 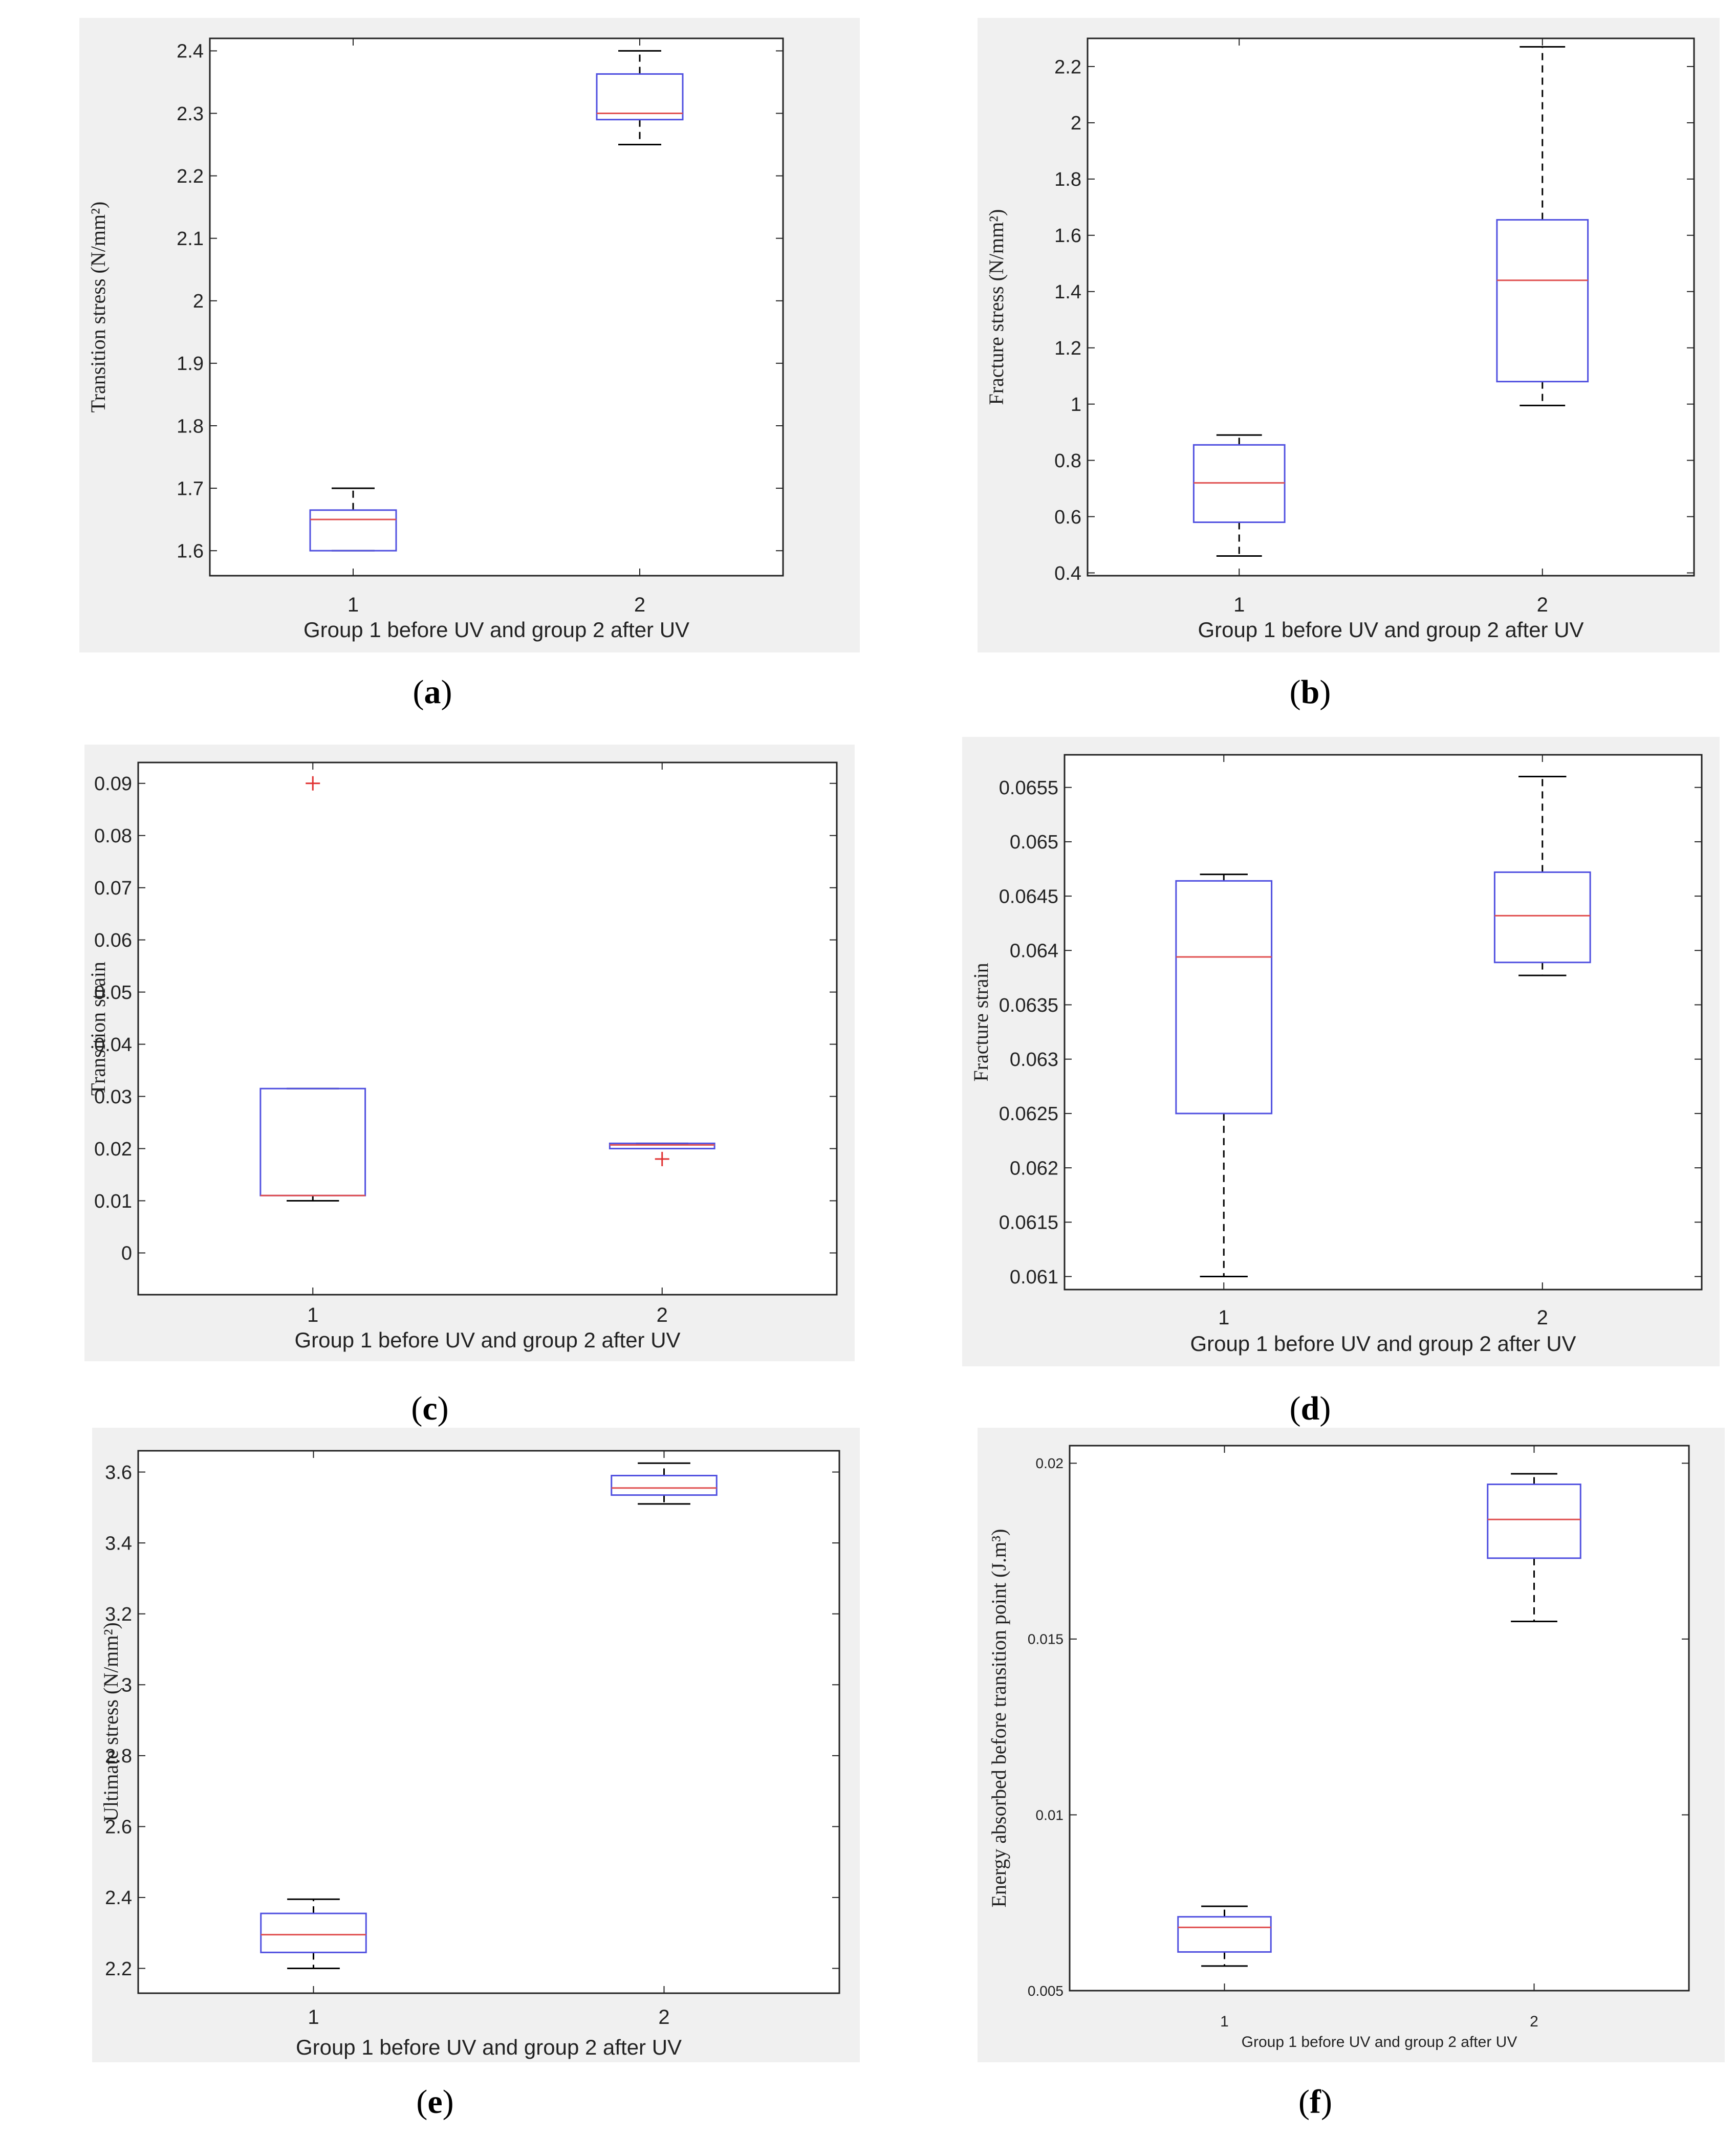 What do you see at coordinates (1034, 1277) in the screenshot?
I see `y-tick-label: 0.061` at bounding box center [1034, 1277].